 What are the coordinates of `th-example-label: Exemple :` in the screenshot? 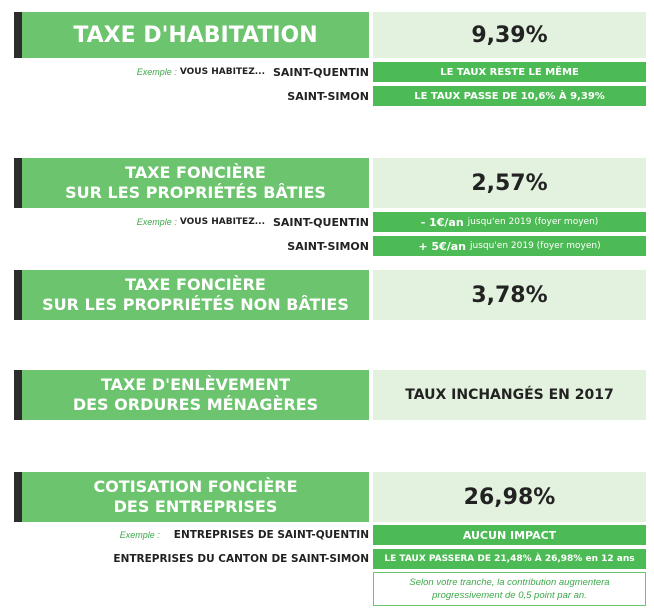 It's located at (156, 72).